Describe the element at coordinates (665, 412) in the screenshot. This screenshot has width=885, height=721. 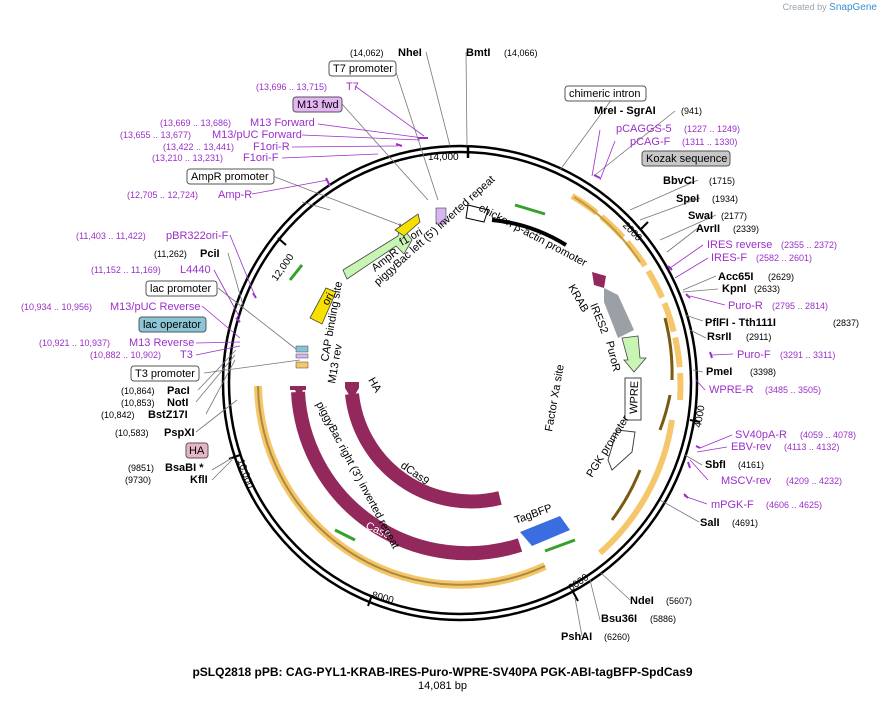
I see `orange-arrow-c` at that location.